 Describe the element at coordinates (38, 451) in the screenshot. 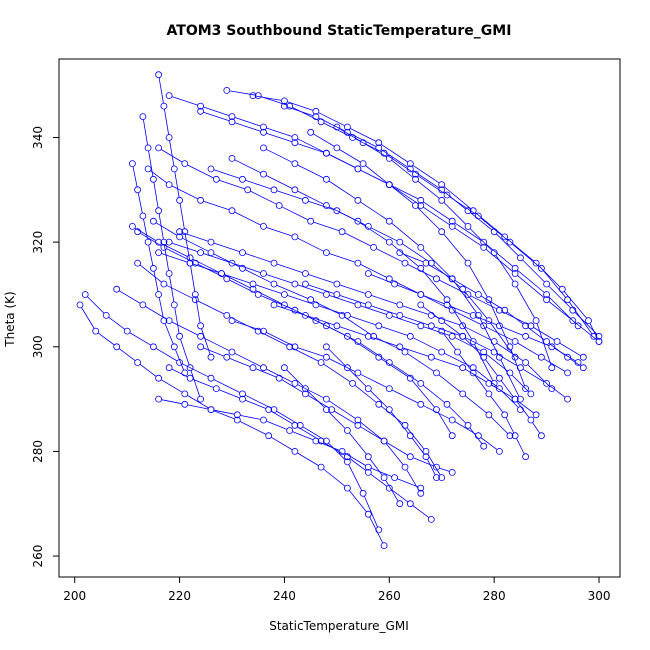

I see `y-tick-label: 280` at that location.